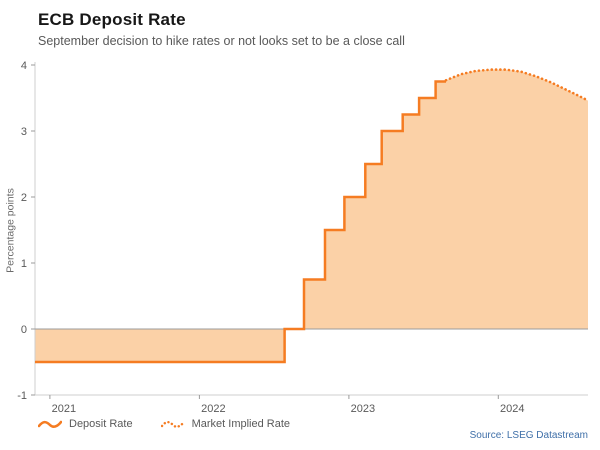 This screenshot has height=450, width=600. I want to click on y-tick-label: -1, so click(22, 396).